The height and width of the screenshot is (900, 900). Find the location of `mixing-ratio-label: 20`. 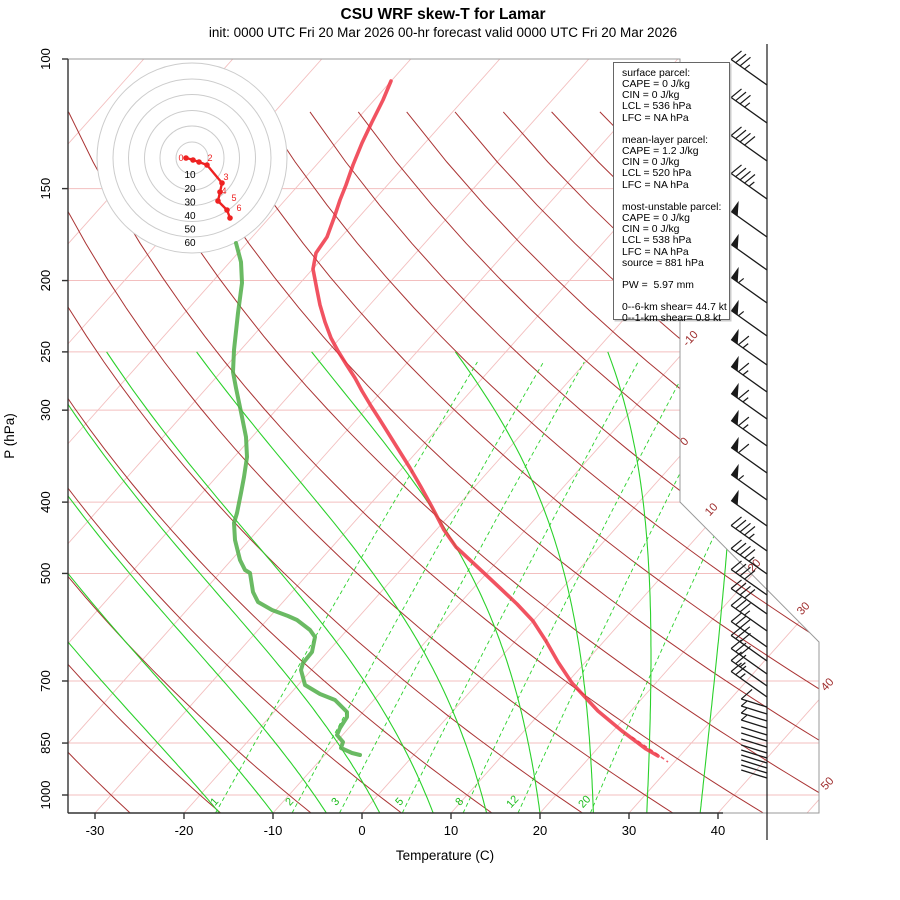

mixing-ratio-label: 20 is located at coordinates (584, 801).